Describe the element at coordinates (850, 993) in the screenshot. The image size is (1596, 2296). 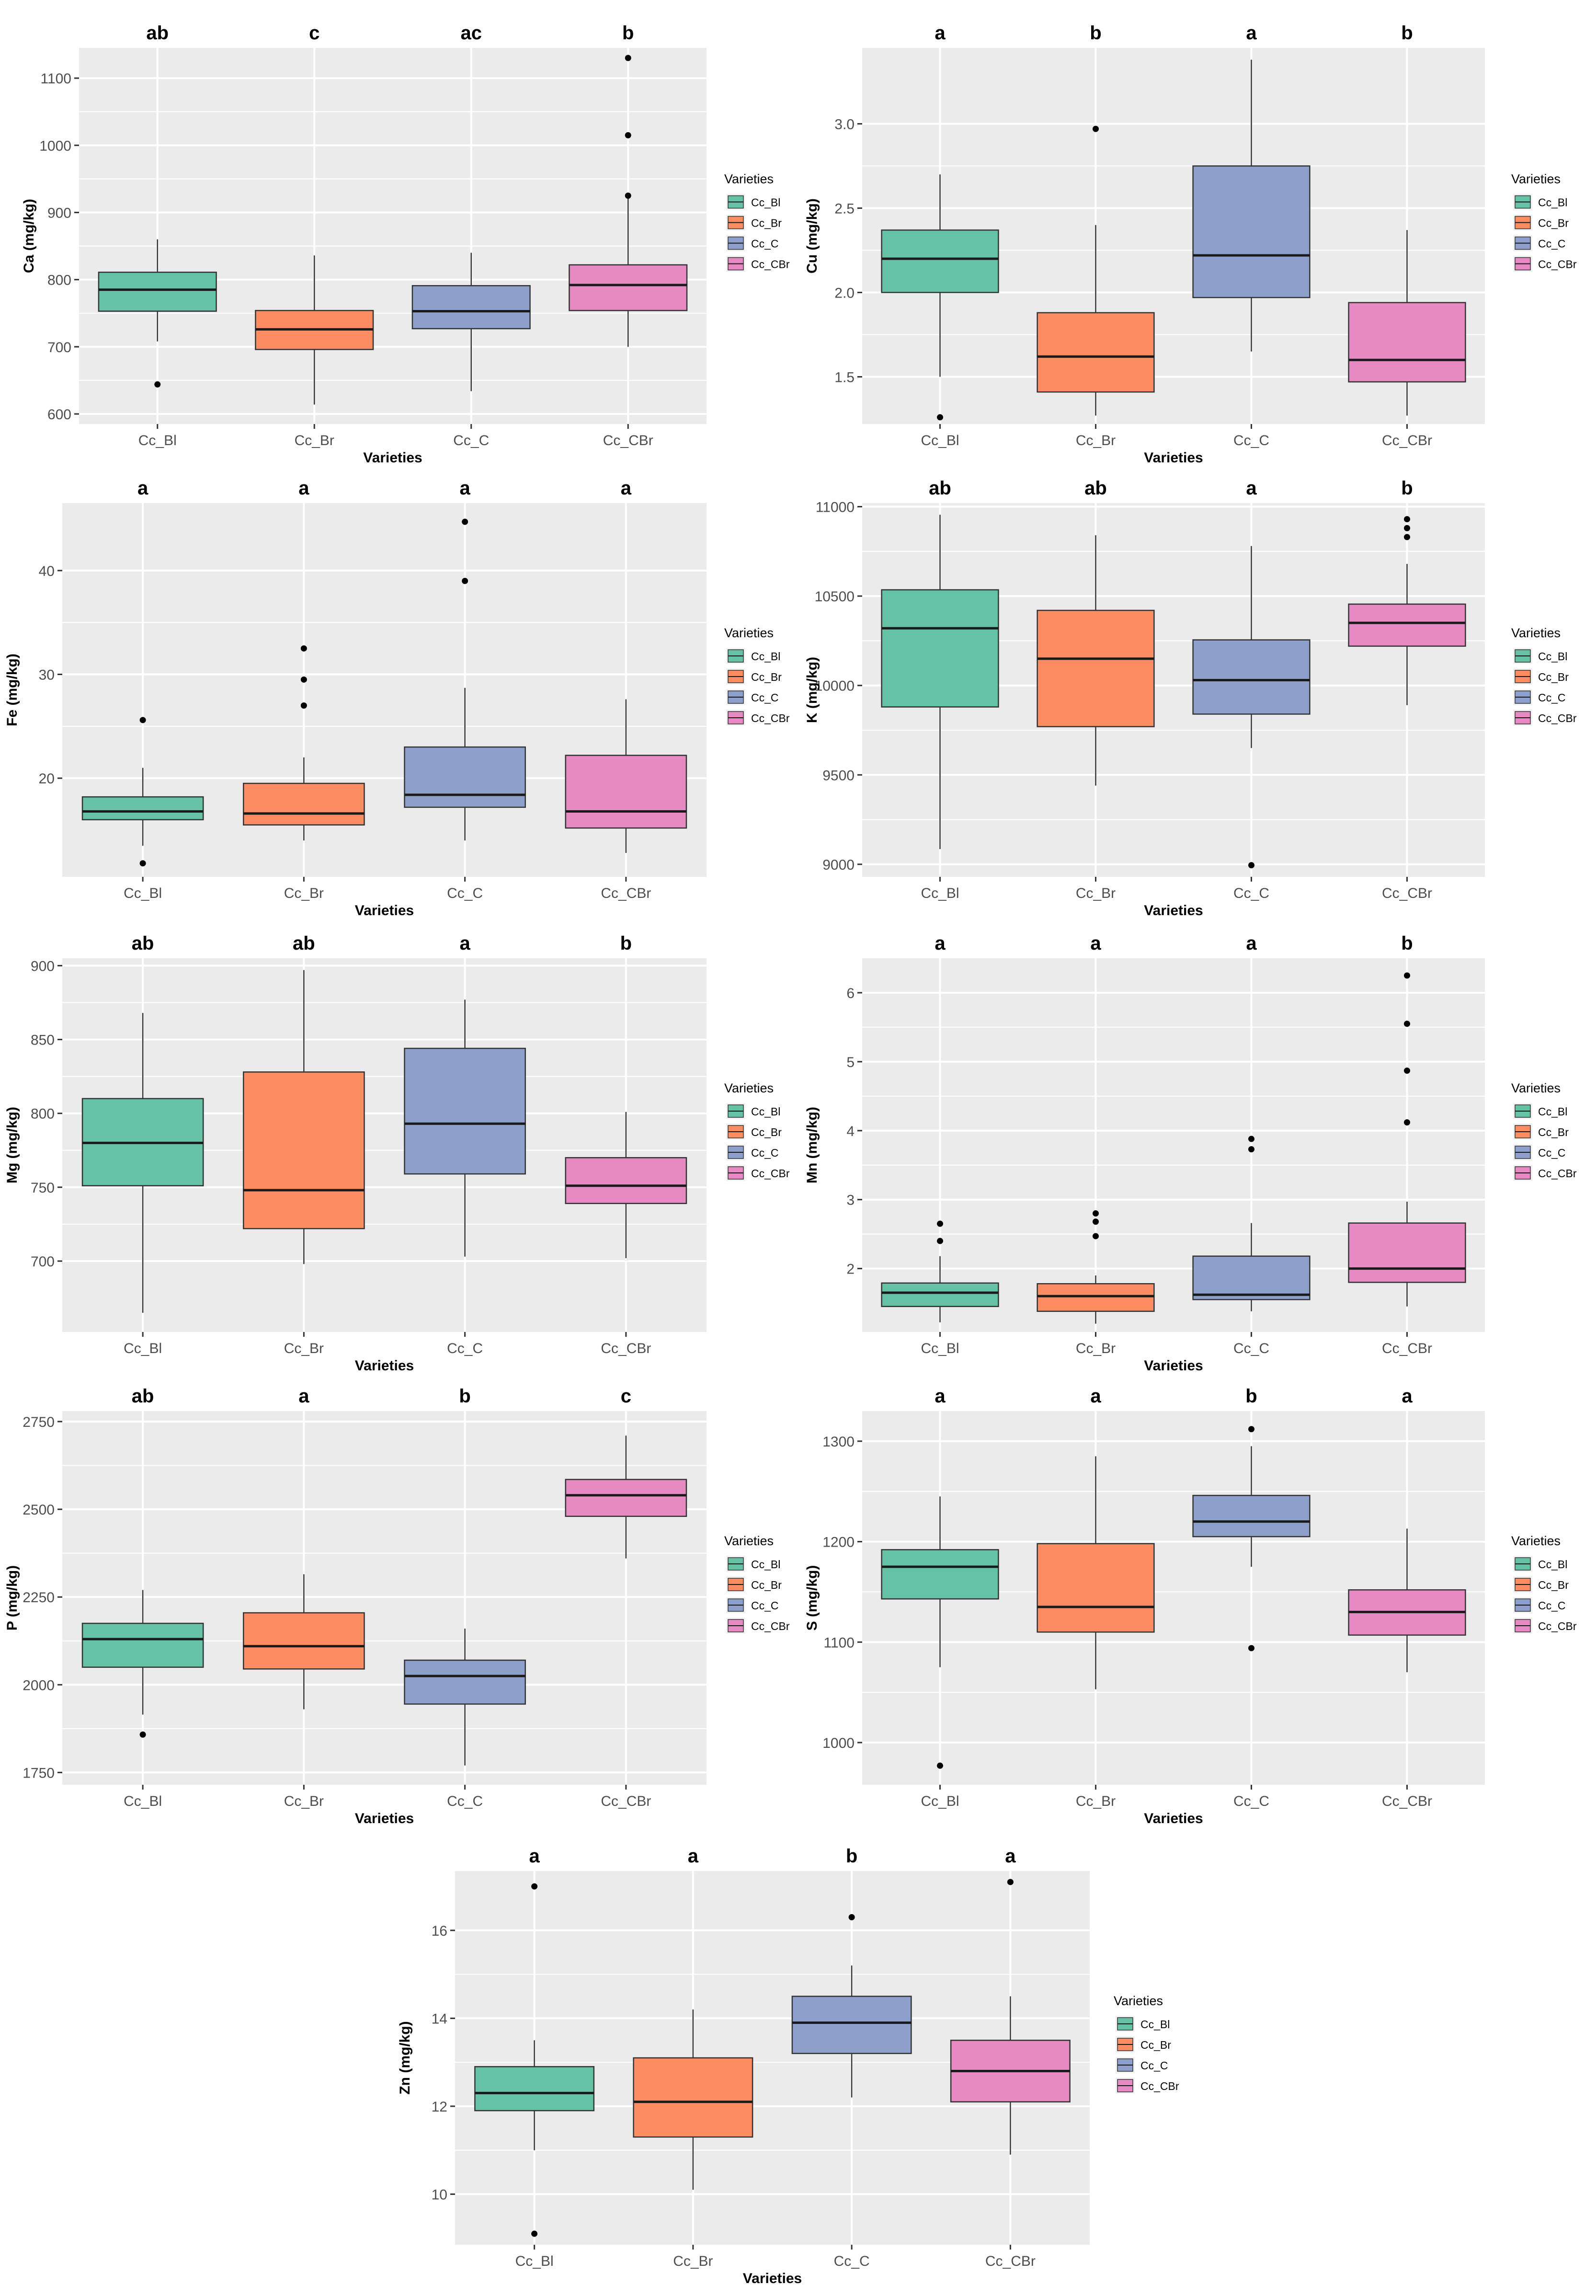
I see `y-tick-label: 6` at that location.